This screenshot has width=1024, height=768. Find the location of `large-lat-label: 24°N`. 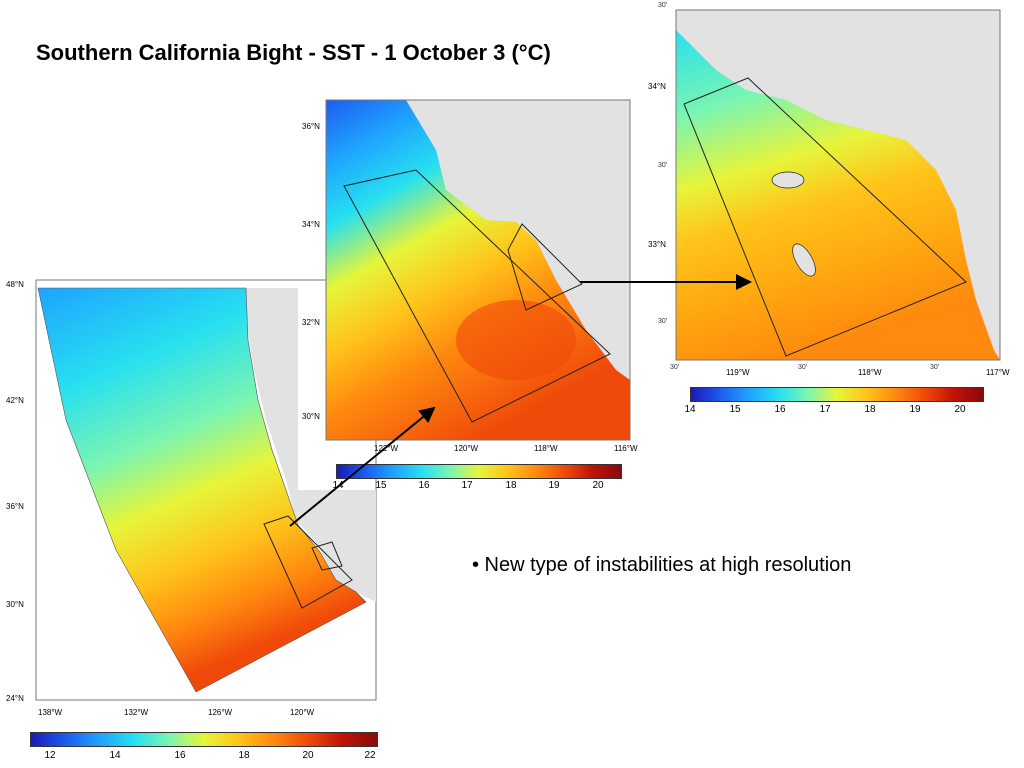

large-lat-label: 24°N is located at coordinates (15, 698).